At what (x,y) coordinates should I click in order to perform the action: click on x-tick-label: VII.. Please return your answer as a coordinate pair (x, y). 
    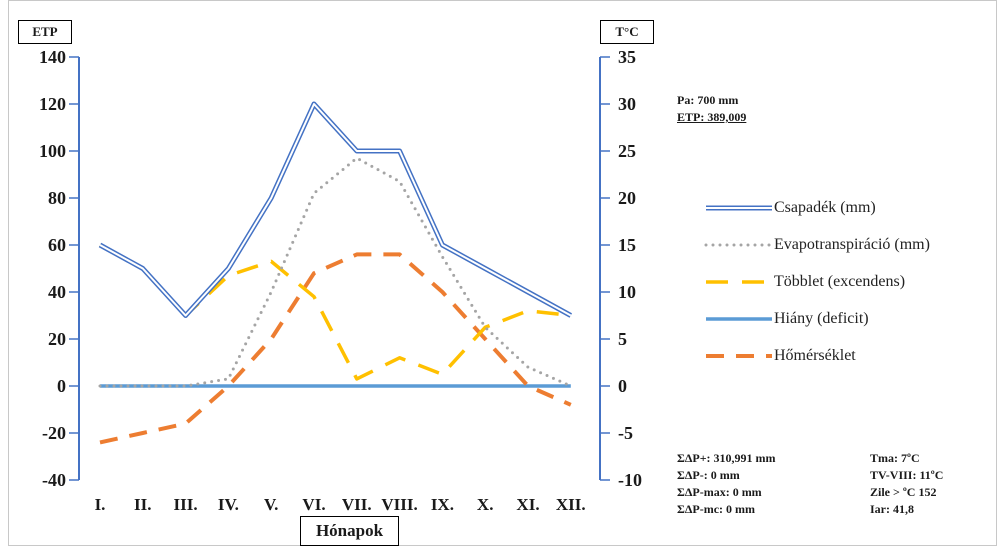
    Looking at the image, I should click on (357, 504).